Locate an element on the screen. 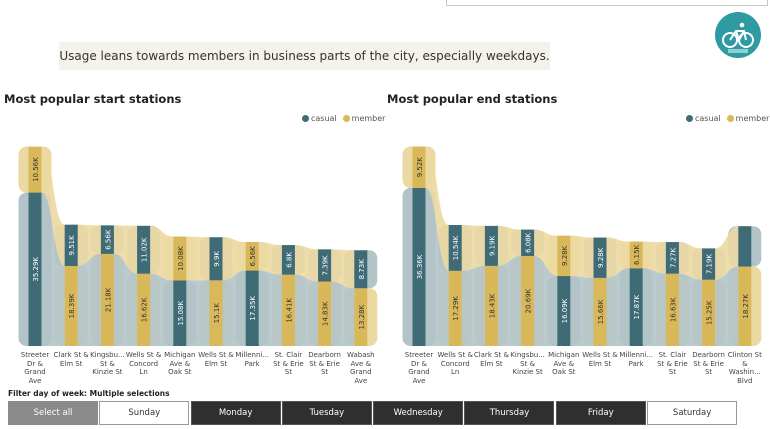 This screenshot has width=770, height=429. x-axis-label: Clinton St & Washin... Blvd is located at coordinates (744, 368).